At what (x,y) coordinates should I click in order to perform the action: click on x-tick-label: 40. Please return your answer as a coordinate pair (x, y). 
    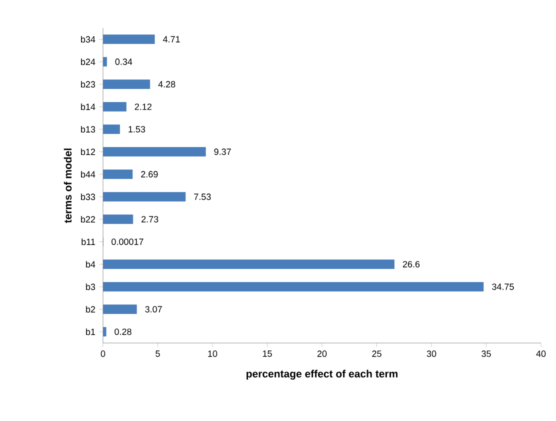
    Looking at the image, I should click on (541, 353).